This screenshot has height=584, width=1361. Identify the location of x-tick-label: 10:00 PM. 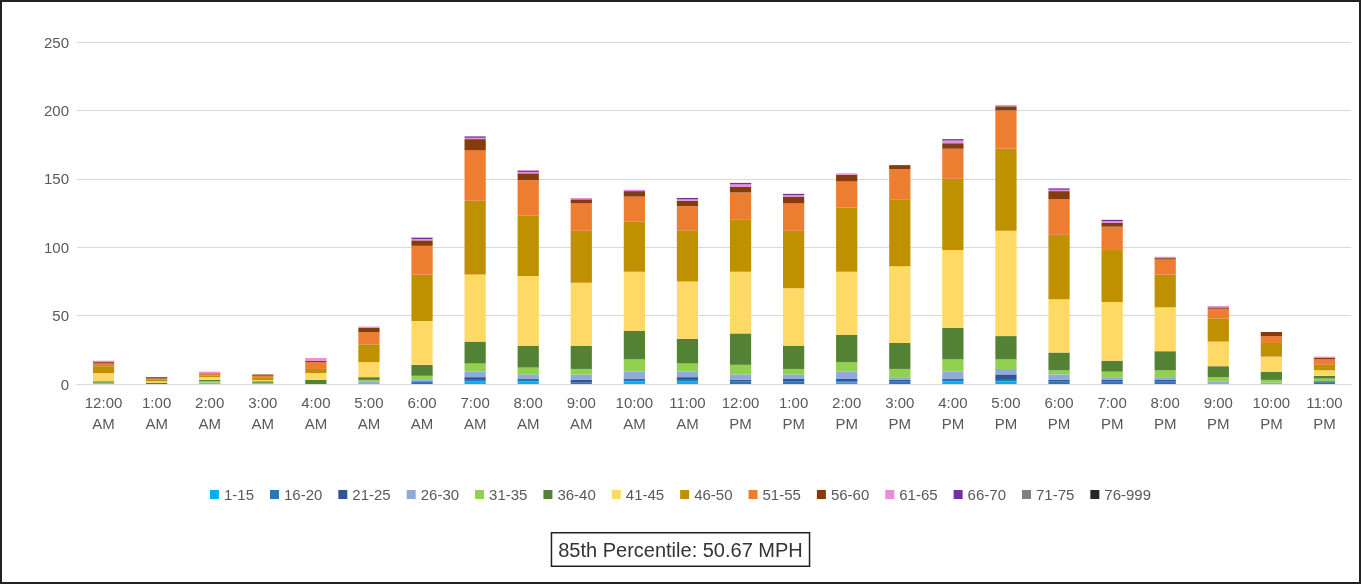
(1271, 413).